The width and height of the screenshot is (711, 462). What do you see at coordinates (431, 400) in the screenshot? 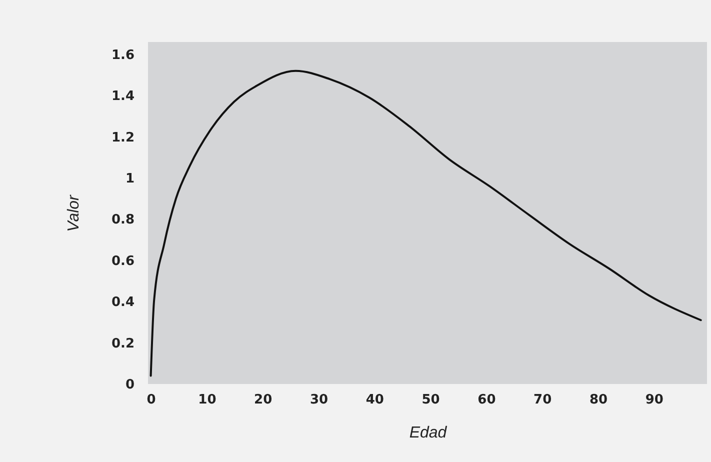
I see `x-tick-label: 50` at bounding box center [431, 400].